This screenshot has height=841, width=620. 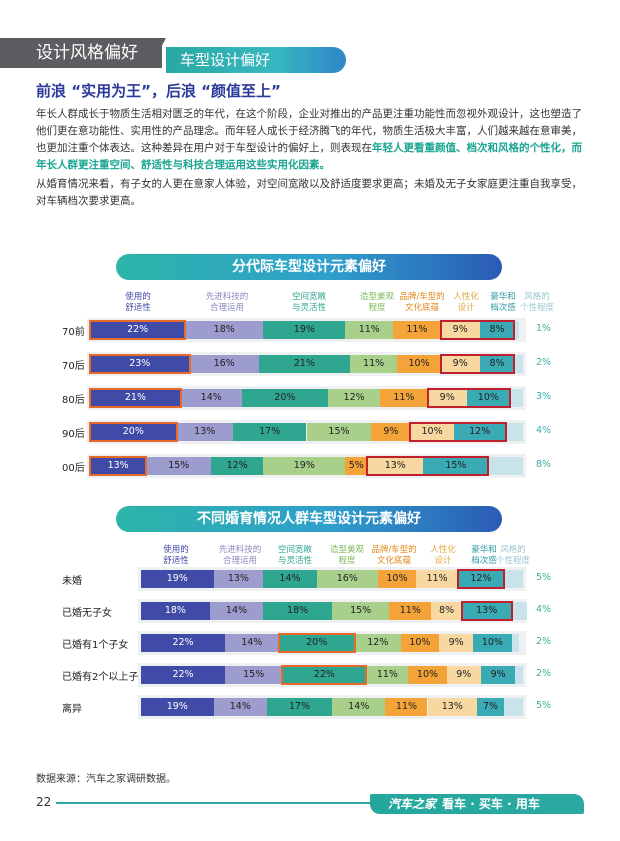 What do you see at coordinates (356, 466) in the screenshot?
I see `bar-segment: 5%` at bounding box center [356, 466].